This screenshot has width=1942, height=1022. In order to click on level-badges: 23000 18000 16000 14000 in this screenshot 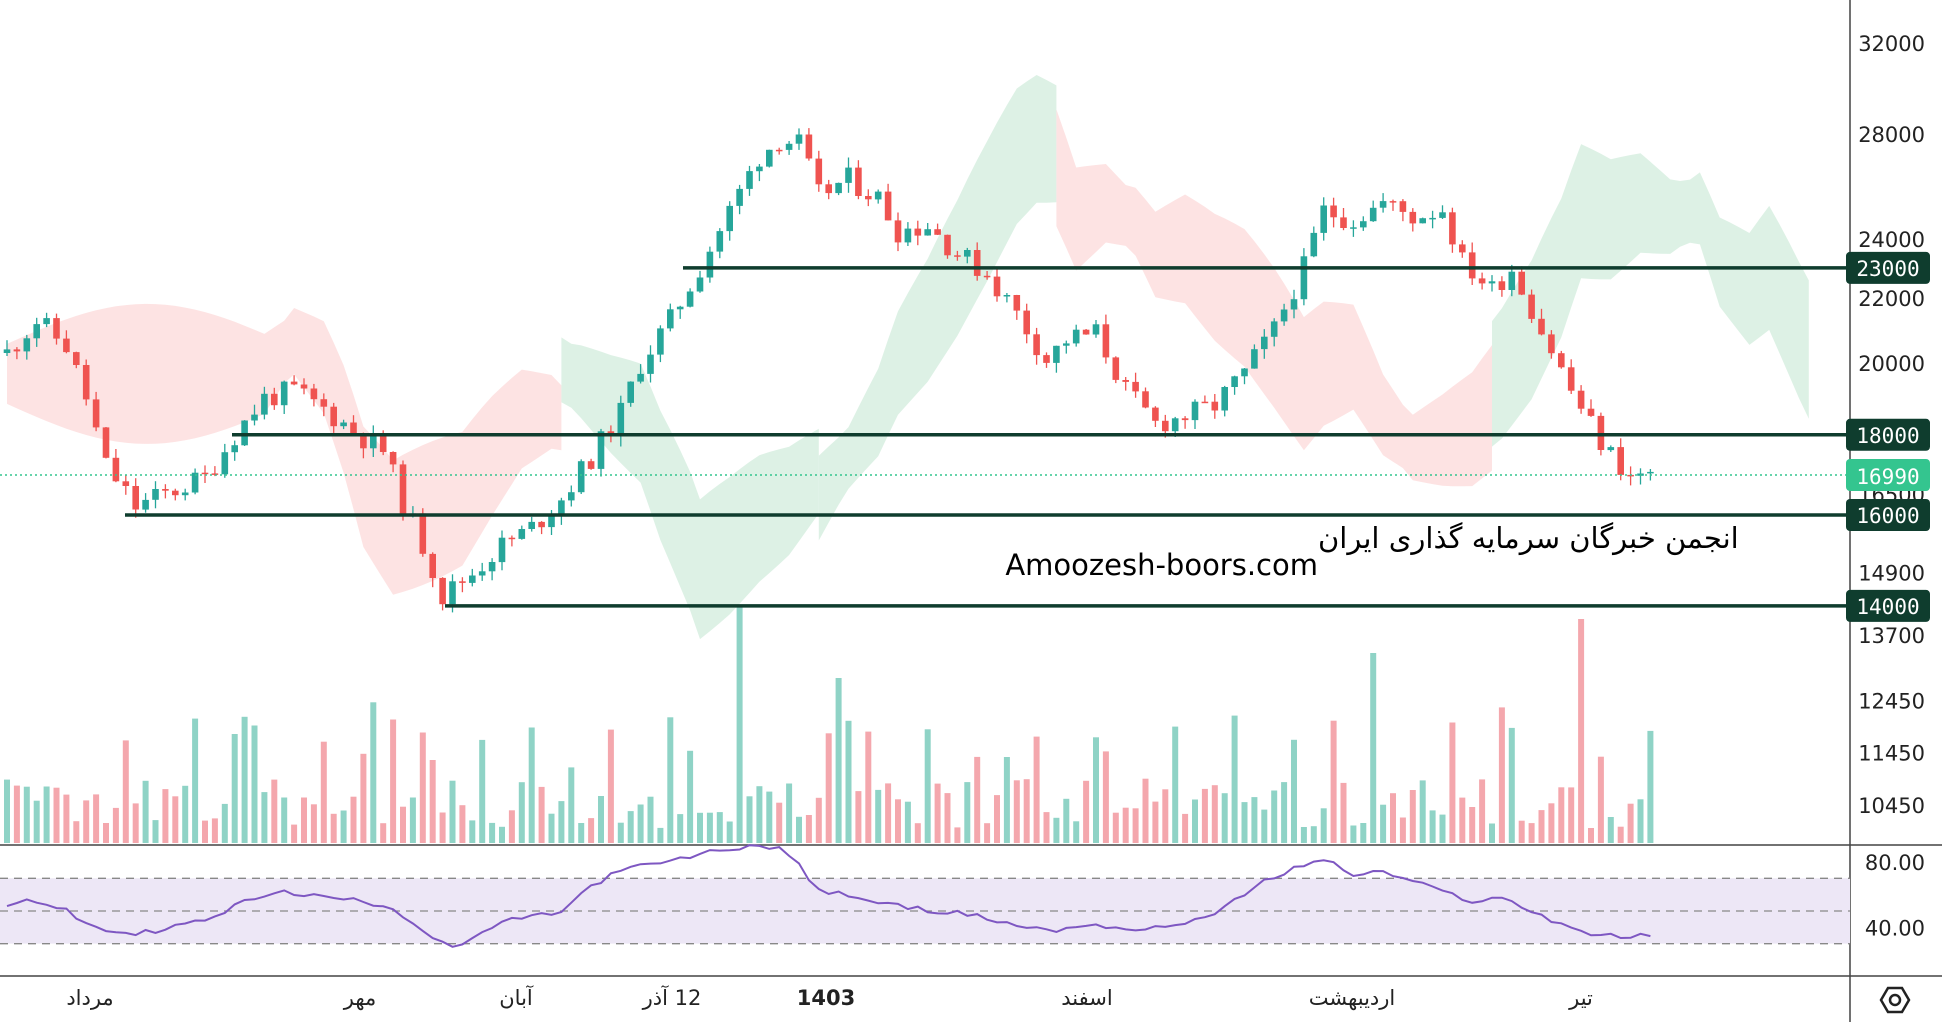, I will do `click(1888, 436)`.